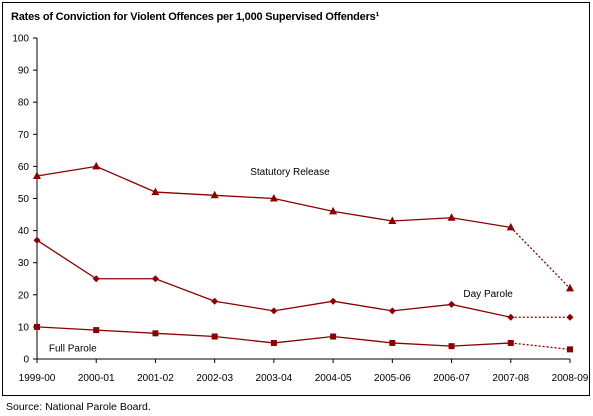 The width and height of the screenshot is (593, 416). I want to click on x-tick-label: 2008-09, so click(570, 378).